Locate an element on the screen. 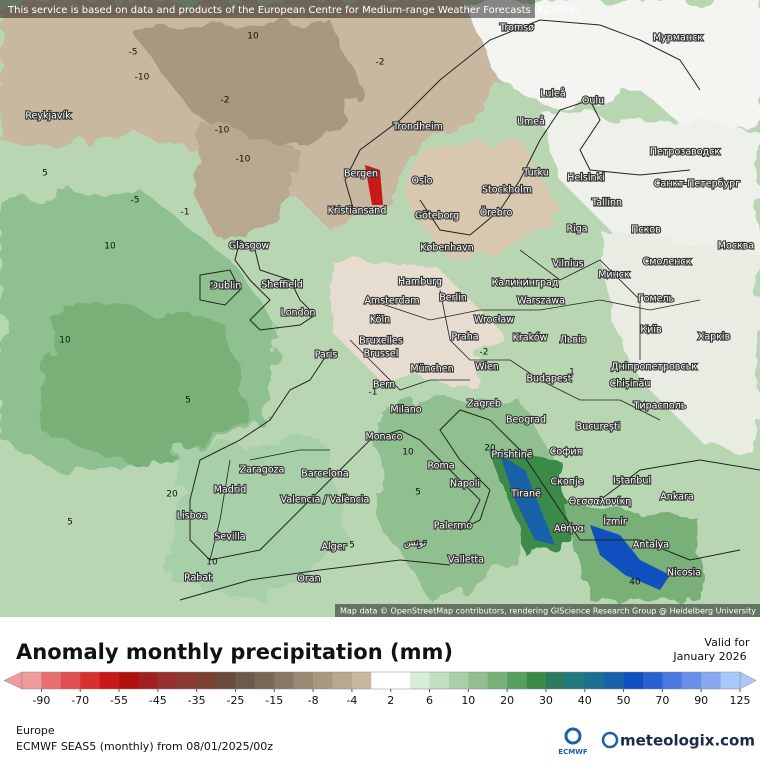  brand-icon is located at coordinates (610, 740).